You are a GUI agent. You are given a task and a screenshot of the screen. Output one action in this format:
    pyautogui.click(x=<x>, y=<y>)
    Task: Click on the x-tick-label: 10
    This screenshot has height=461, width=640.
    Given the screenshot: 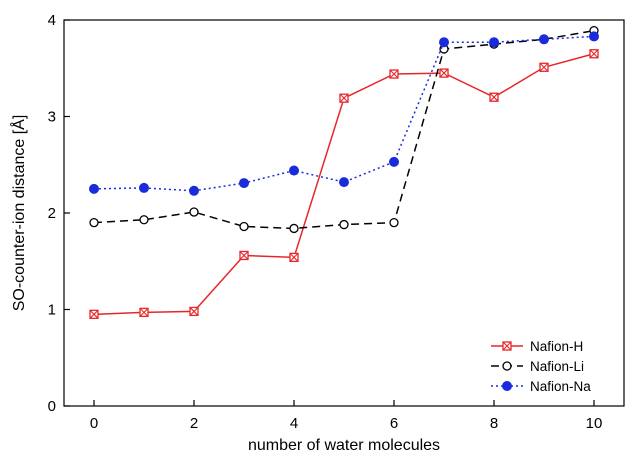 What is the action you would take?
    pyautogui.click(x=594, y=423)
    